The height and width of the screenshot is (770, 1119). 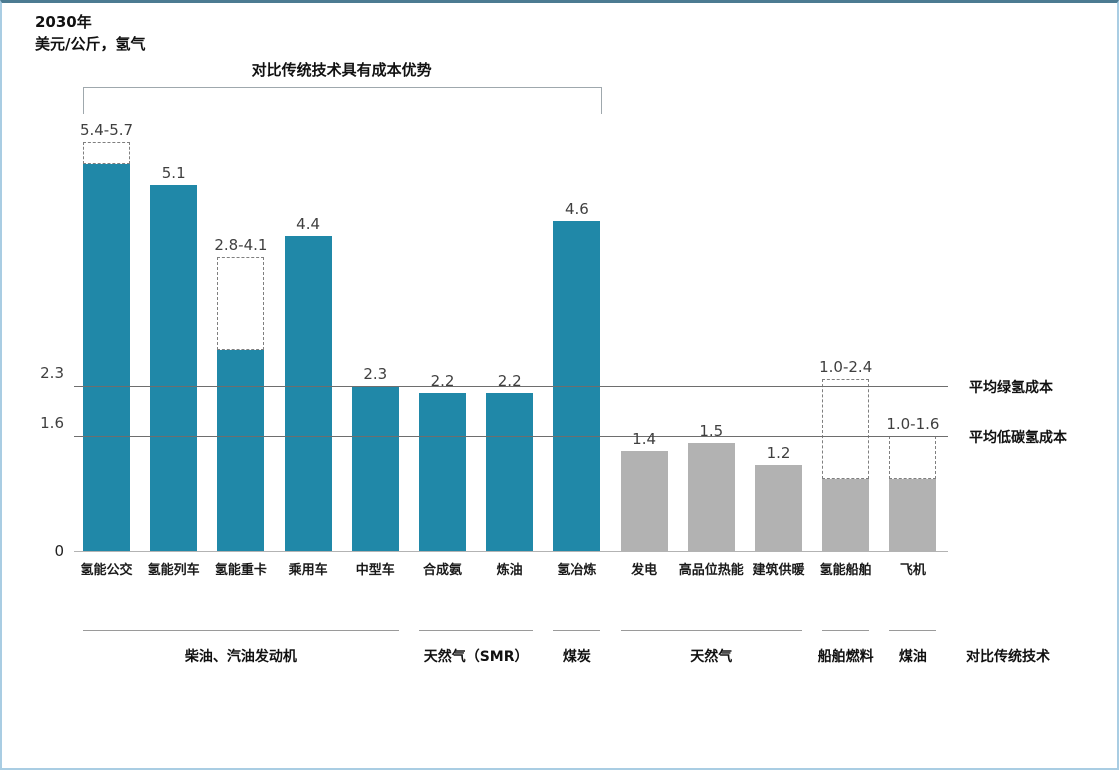 I want to click on cost-advantage-bracket-label: 对比传统技术具有成本优势, so click(x=341, y=70).